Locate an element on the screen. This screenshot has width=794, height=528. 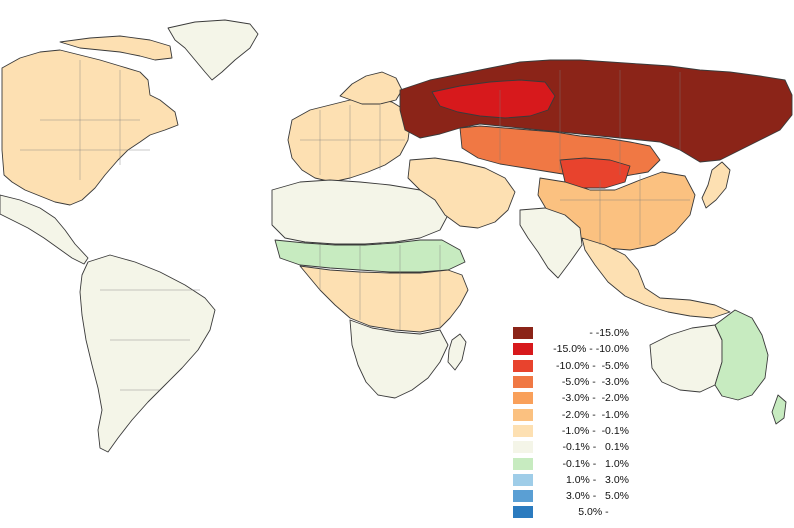
region-north-africa is located at coordinates (360, 212).